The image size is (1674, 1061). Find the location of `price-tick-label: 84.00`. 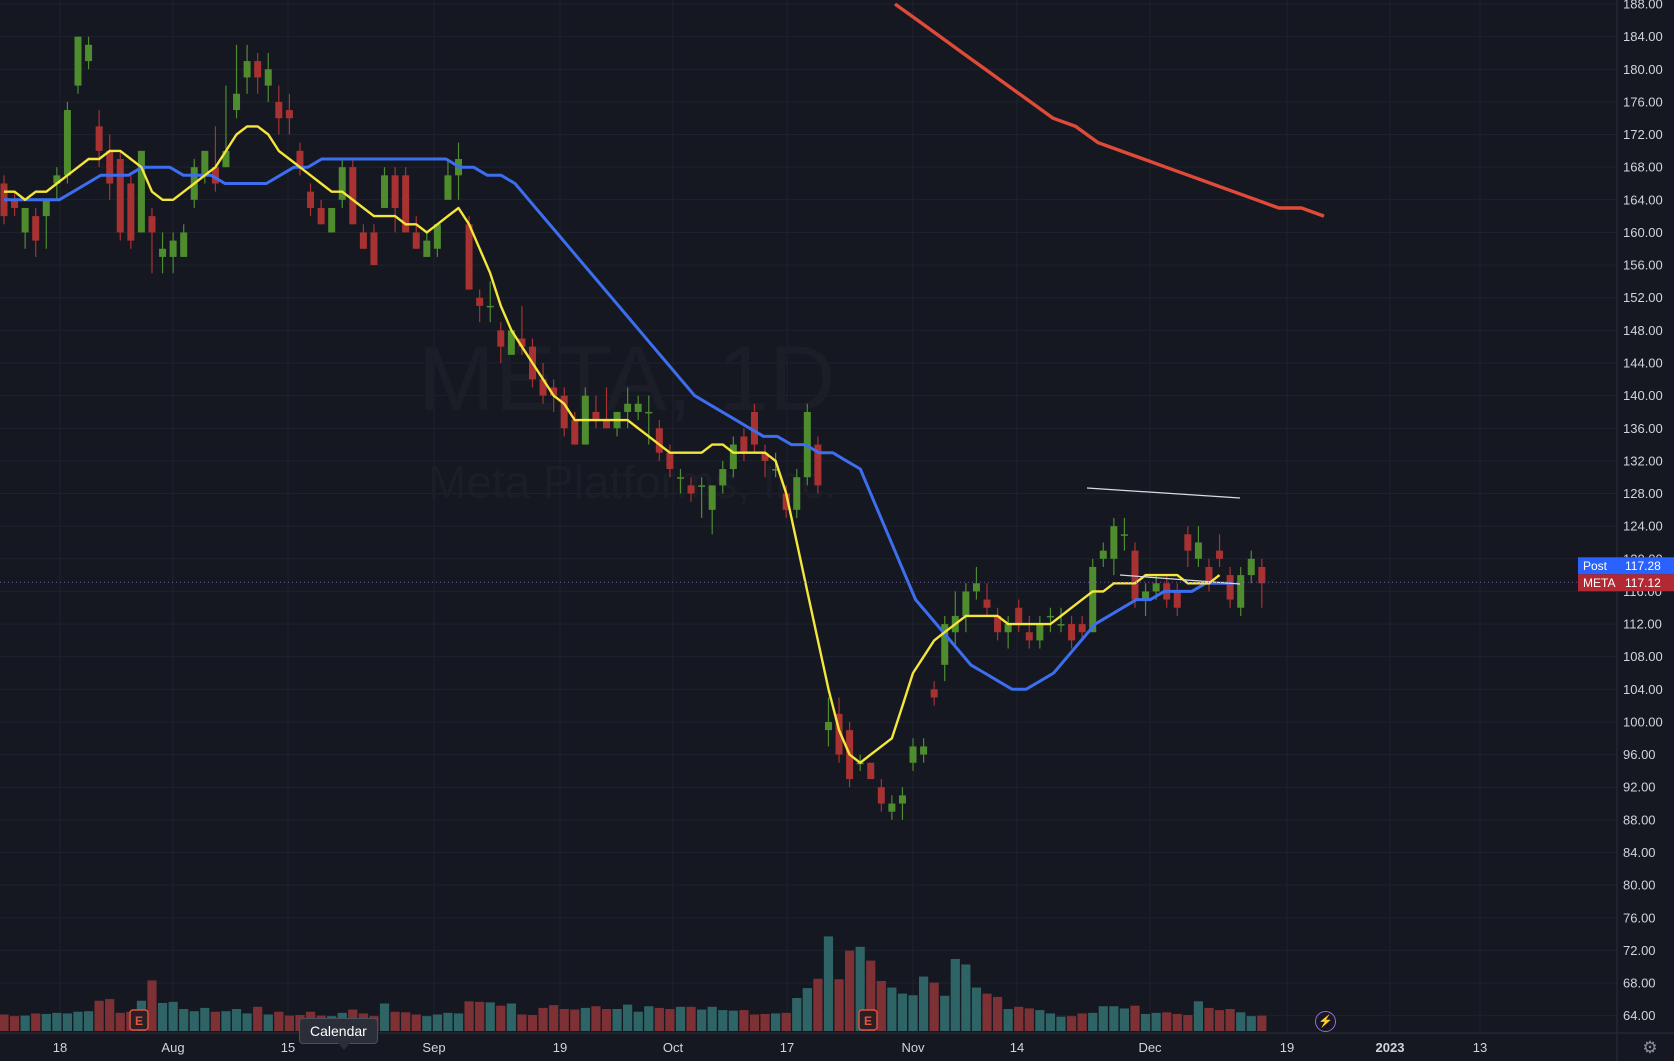

price-tick-label: 84.00 is located at coordinates (1639, 852).